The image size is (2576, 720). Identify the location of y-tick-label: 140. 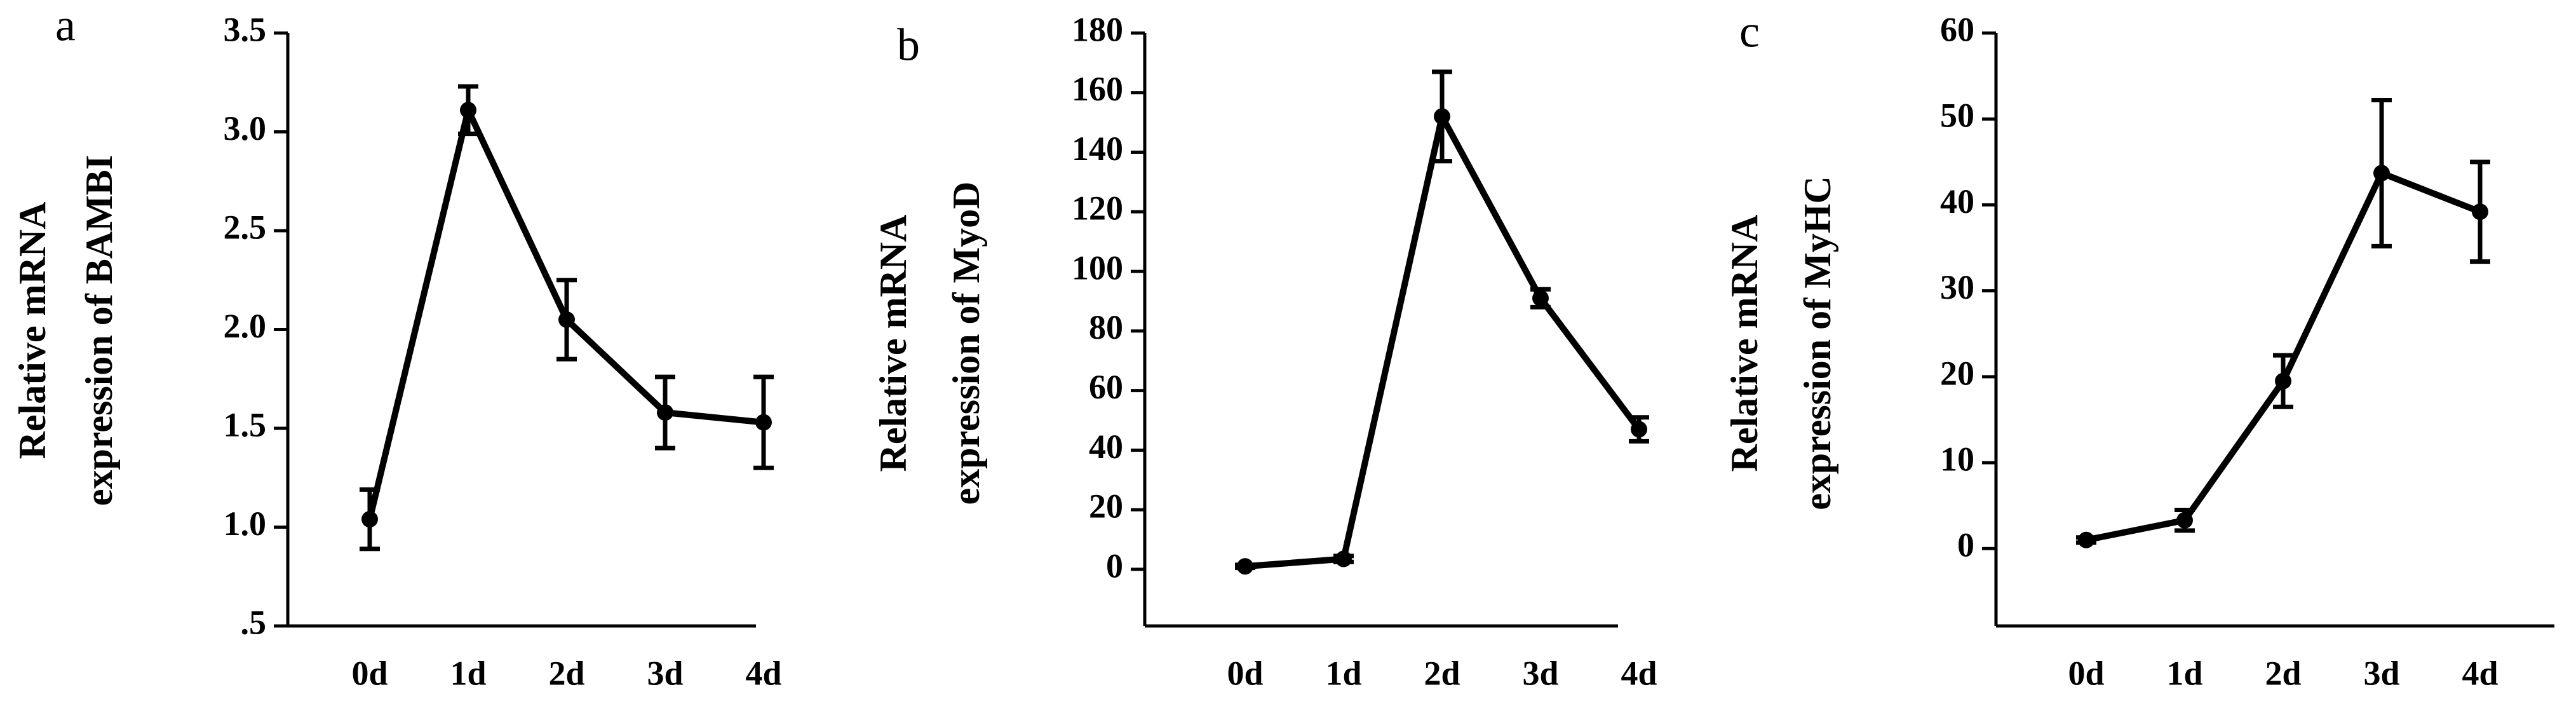
(1097, 149).